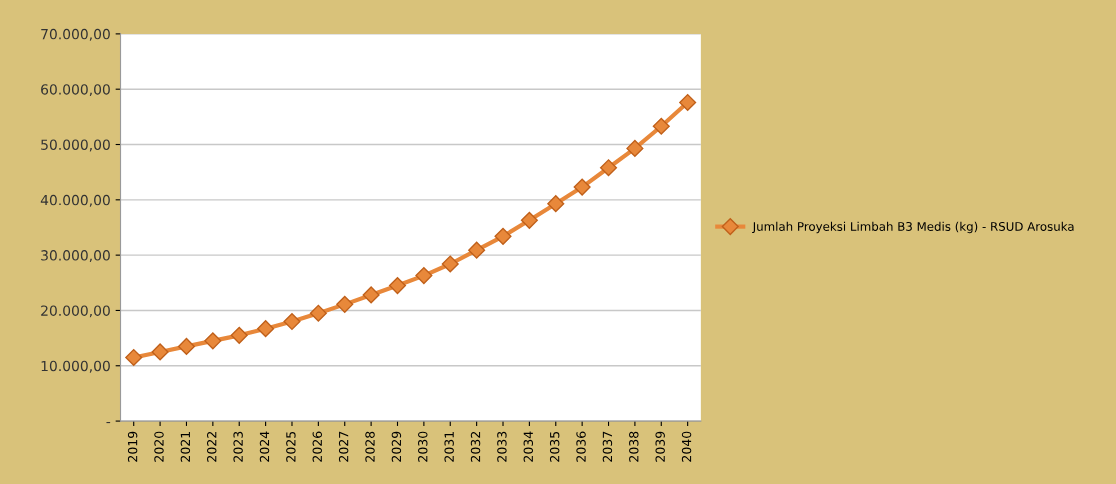 This screenshot has height=484, width=1116. What do you see at coordinates (185, 446) in the screenshot?
I see `x-tick-label: 2021` at bounding box center [185, 446].